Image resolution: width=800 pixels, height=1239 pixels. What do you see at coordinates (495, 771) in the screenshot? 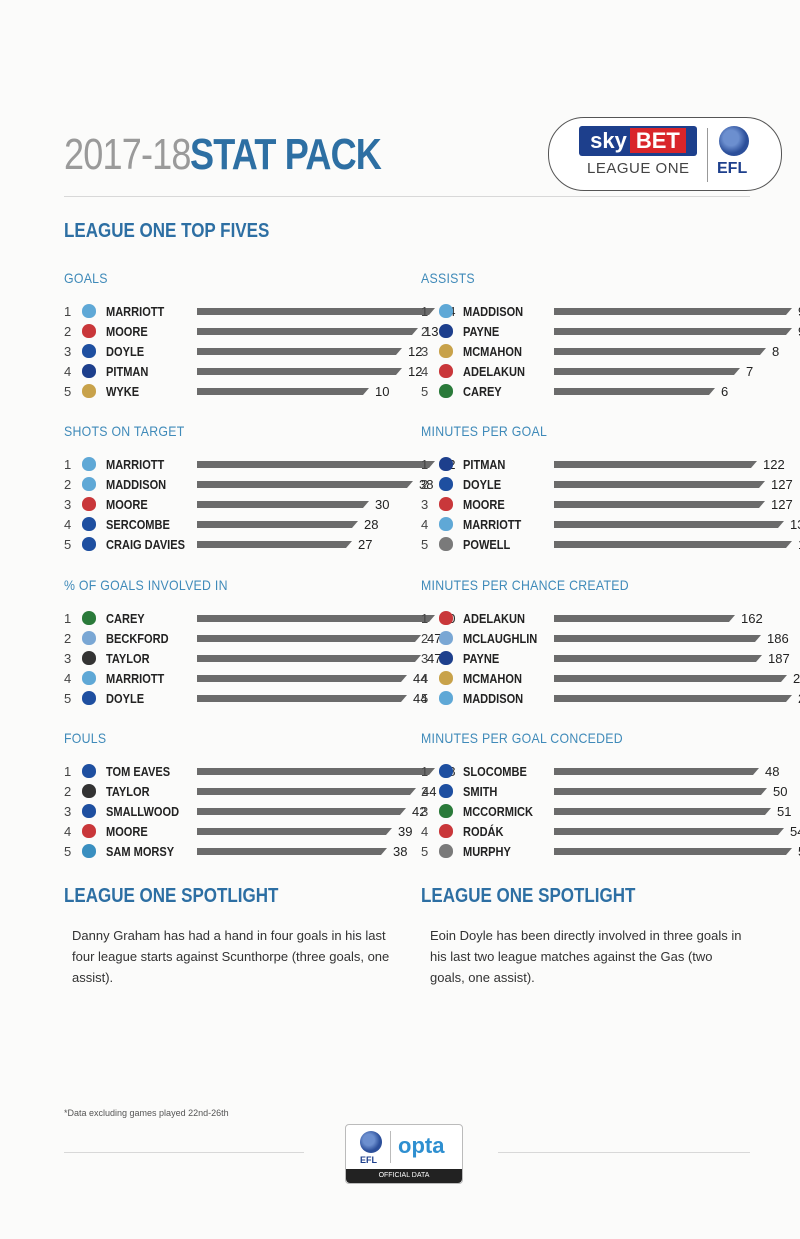
I see `player-name: SLOCOMBE` at bounding box center [495, 771].